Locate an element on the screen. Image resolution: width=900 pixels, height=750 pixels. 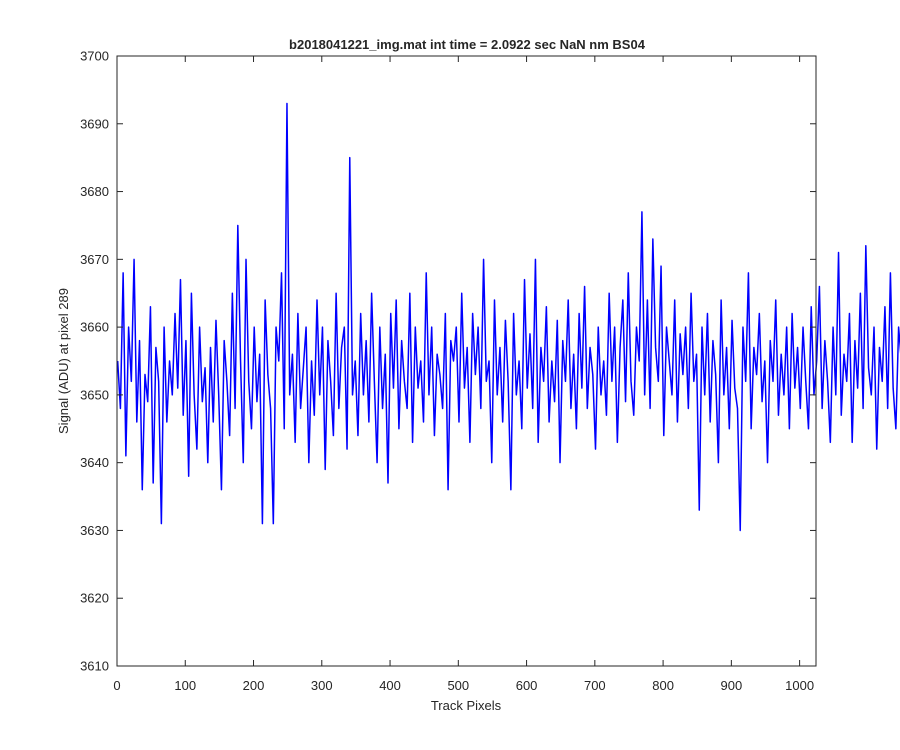
y-axis-label: Signal (ADU) at pixel 289 is located at coordinates (63, 361).